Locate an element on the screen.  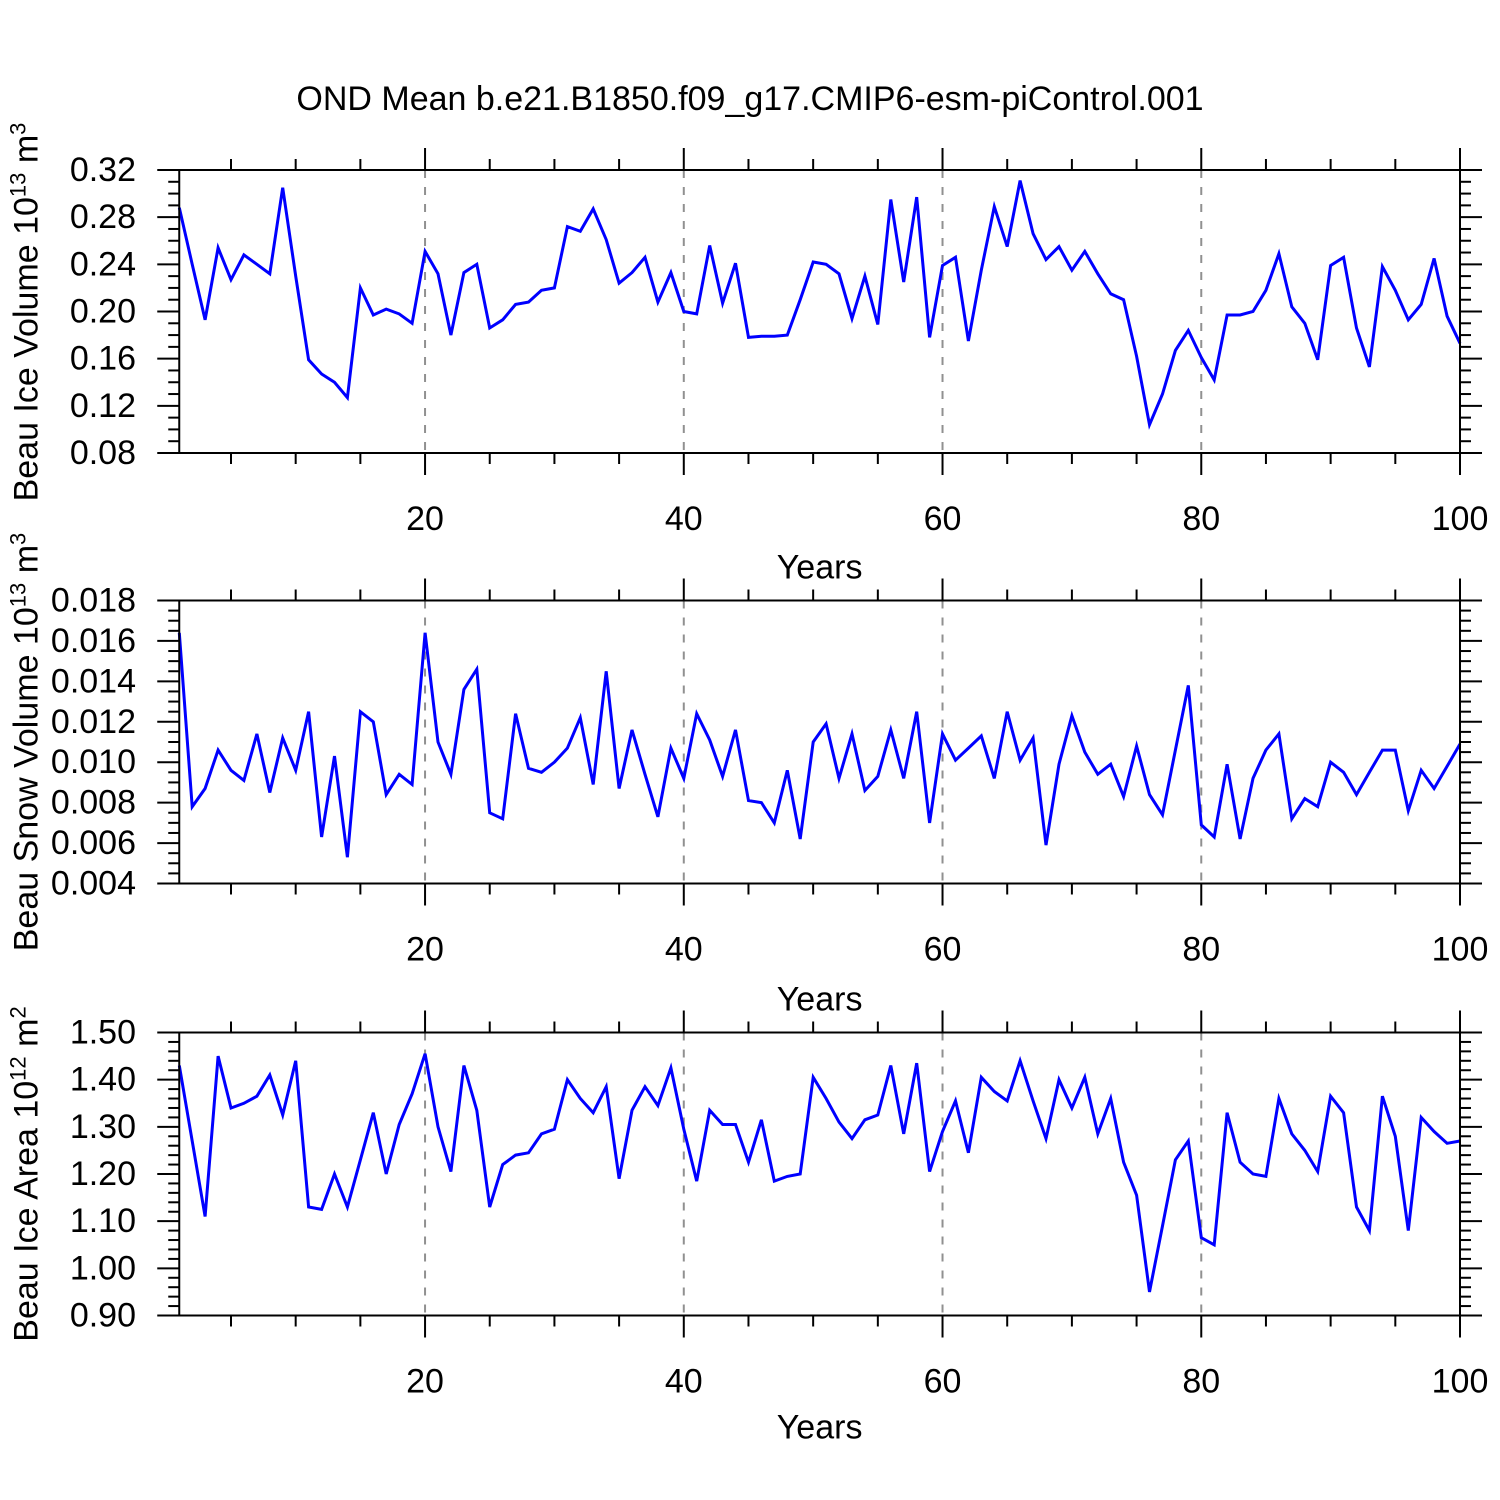
ytick-label-beau-ice-area-1.50: 1.50 is located at coordinates (103, 1033).